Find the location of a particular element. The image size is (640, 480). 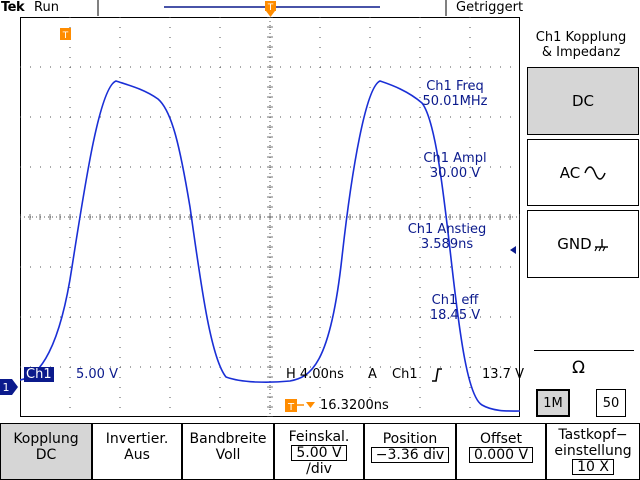

menu-label: Offset is located at coordinates (501, 439).